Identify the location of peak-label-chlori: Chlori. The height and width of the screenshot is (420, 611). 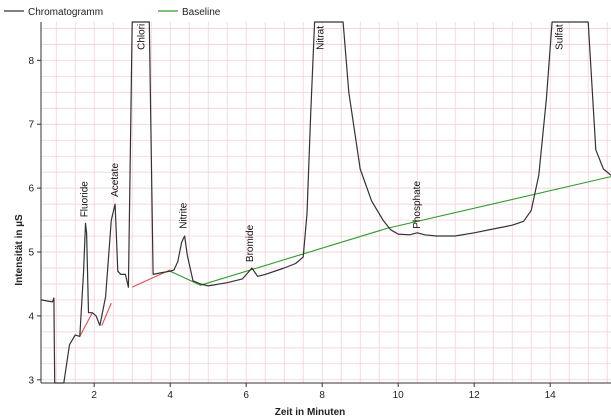
(142, 37).